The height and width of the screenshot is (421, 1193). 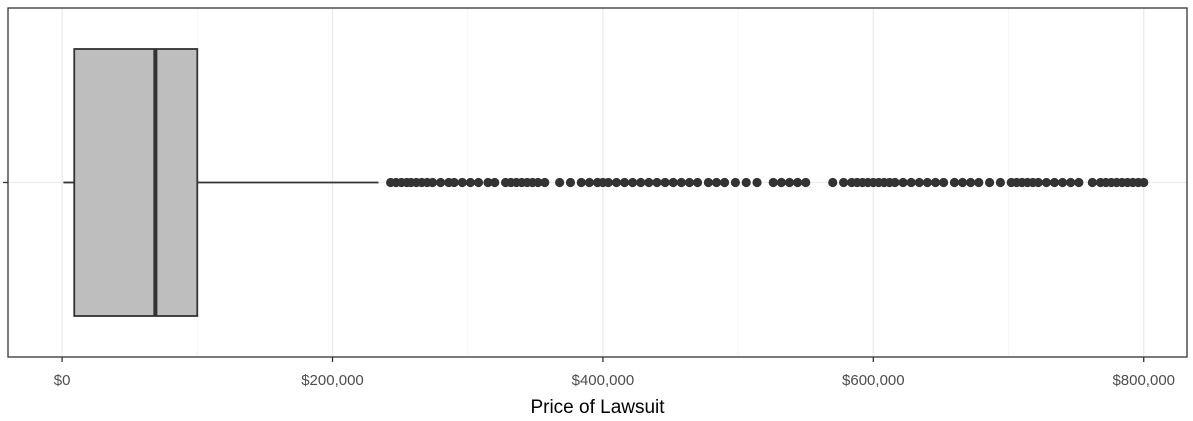 I want to click on outlier-points, so click(x=767, y=182).